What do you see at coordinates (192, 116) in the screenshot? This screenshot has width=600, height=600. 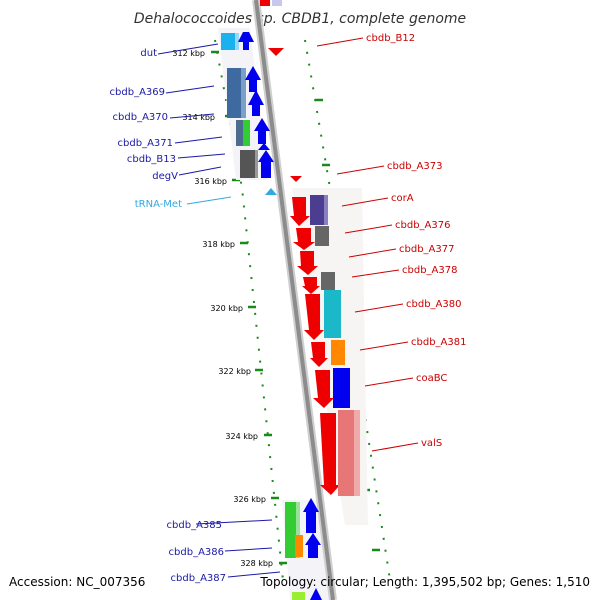 I see `leader-cbdb-a370` at bounding box center [192, 116].